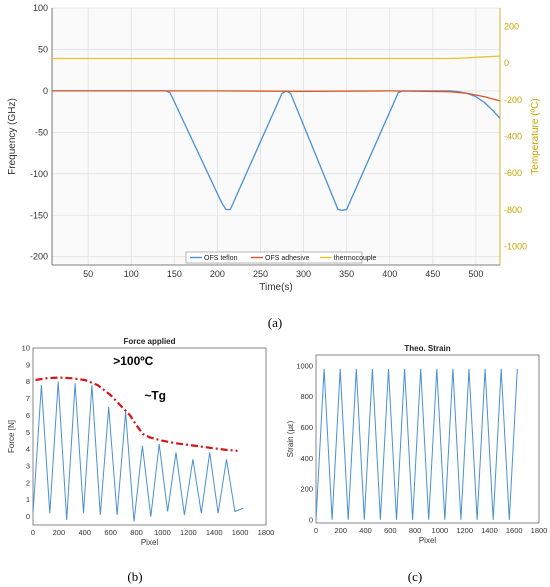  What do you see at coordinates (11, 436) in the screenshot?
I see `y-axis-label: Force [N]` at bounding box center [11, 436].